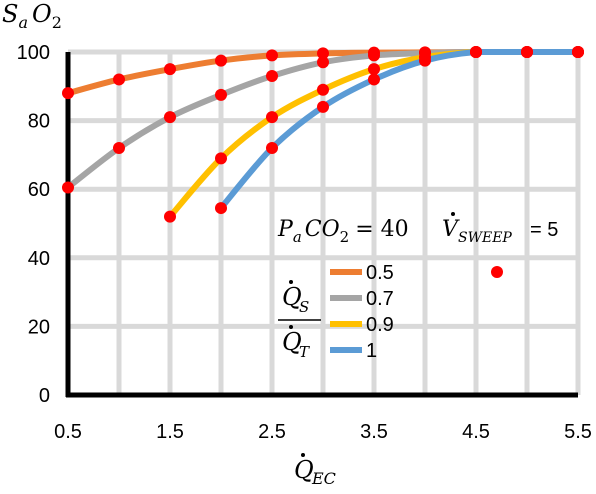 The image size is (596, 494). I want to click on y-tick-label: 100, so click(33, 53).